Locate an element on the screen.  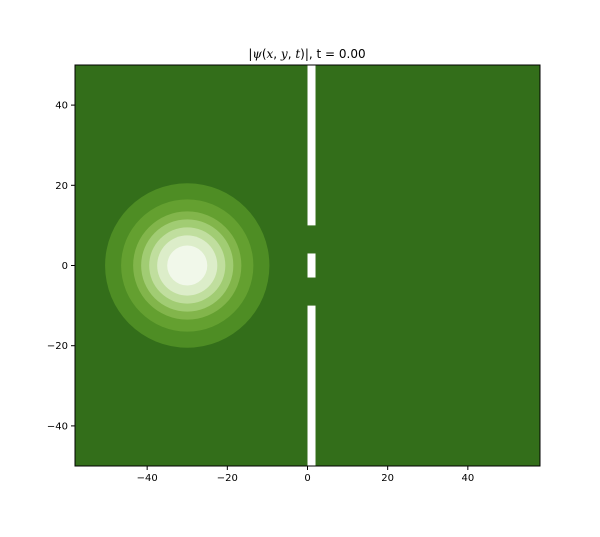
y-tick-label: −20 is located at coordinates (57, 346).